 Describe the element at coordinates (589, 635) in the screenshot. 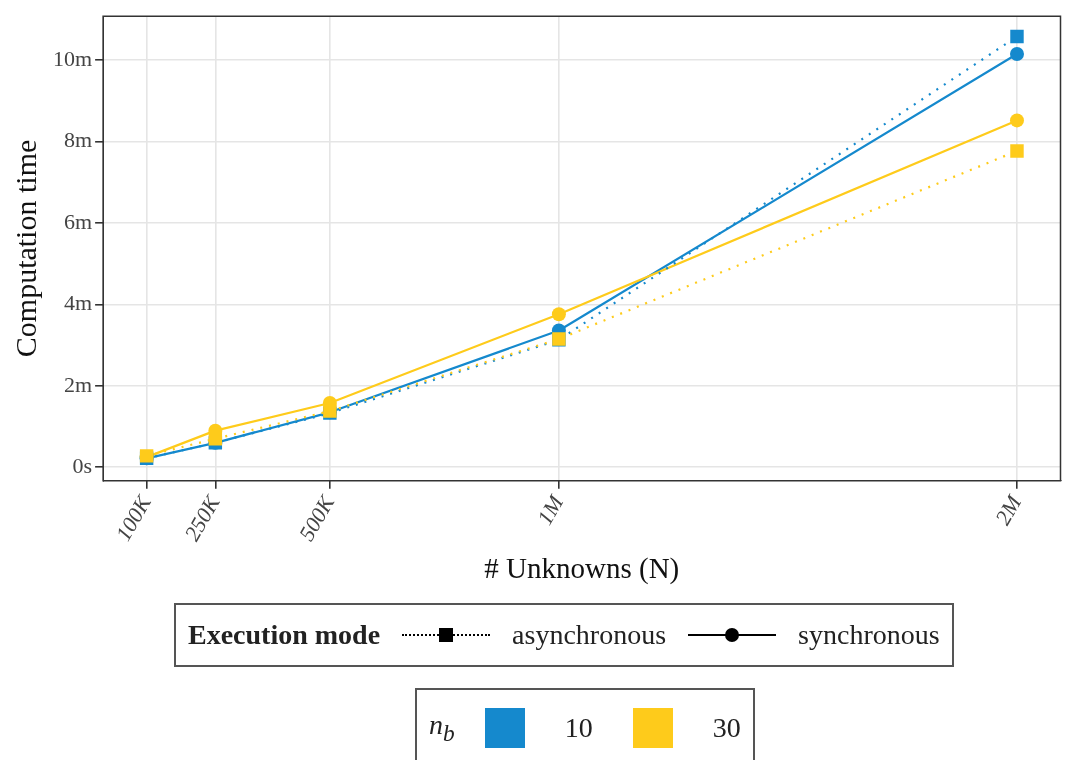

I see `text: asynchronous` at that location.